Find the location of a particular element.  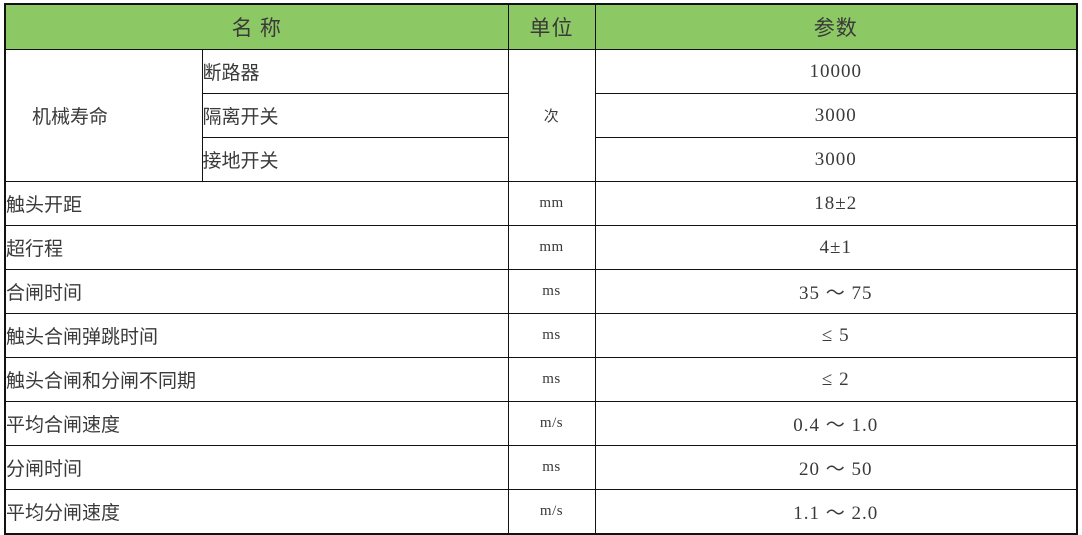

row-sub-label: 断路器 is located at coordinates (355, 71).